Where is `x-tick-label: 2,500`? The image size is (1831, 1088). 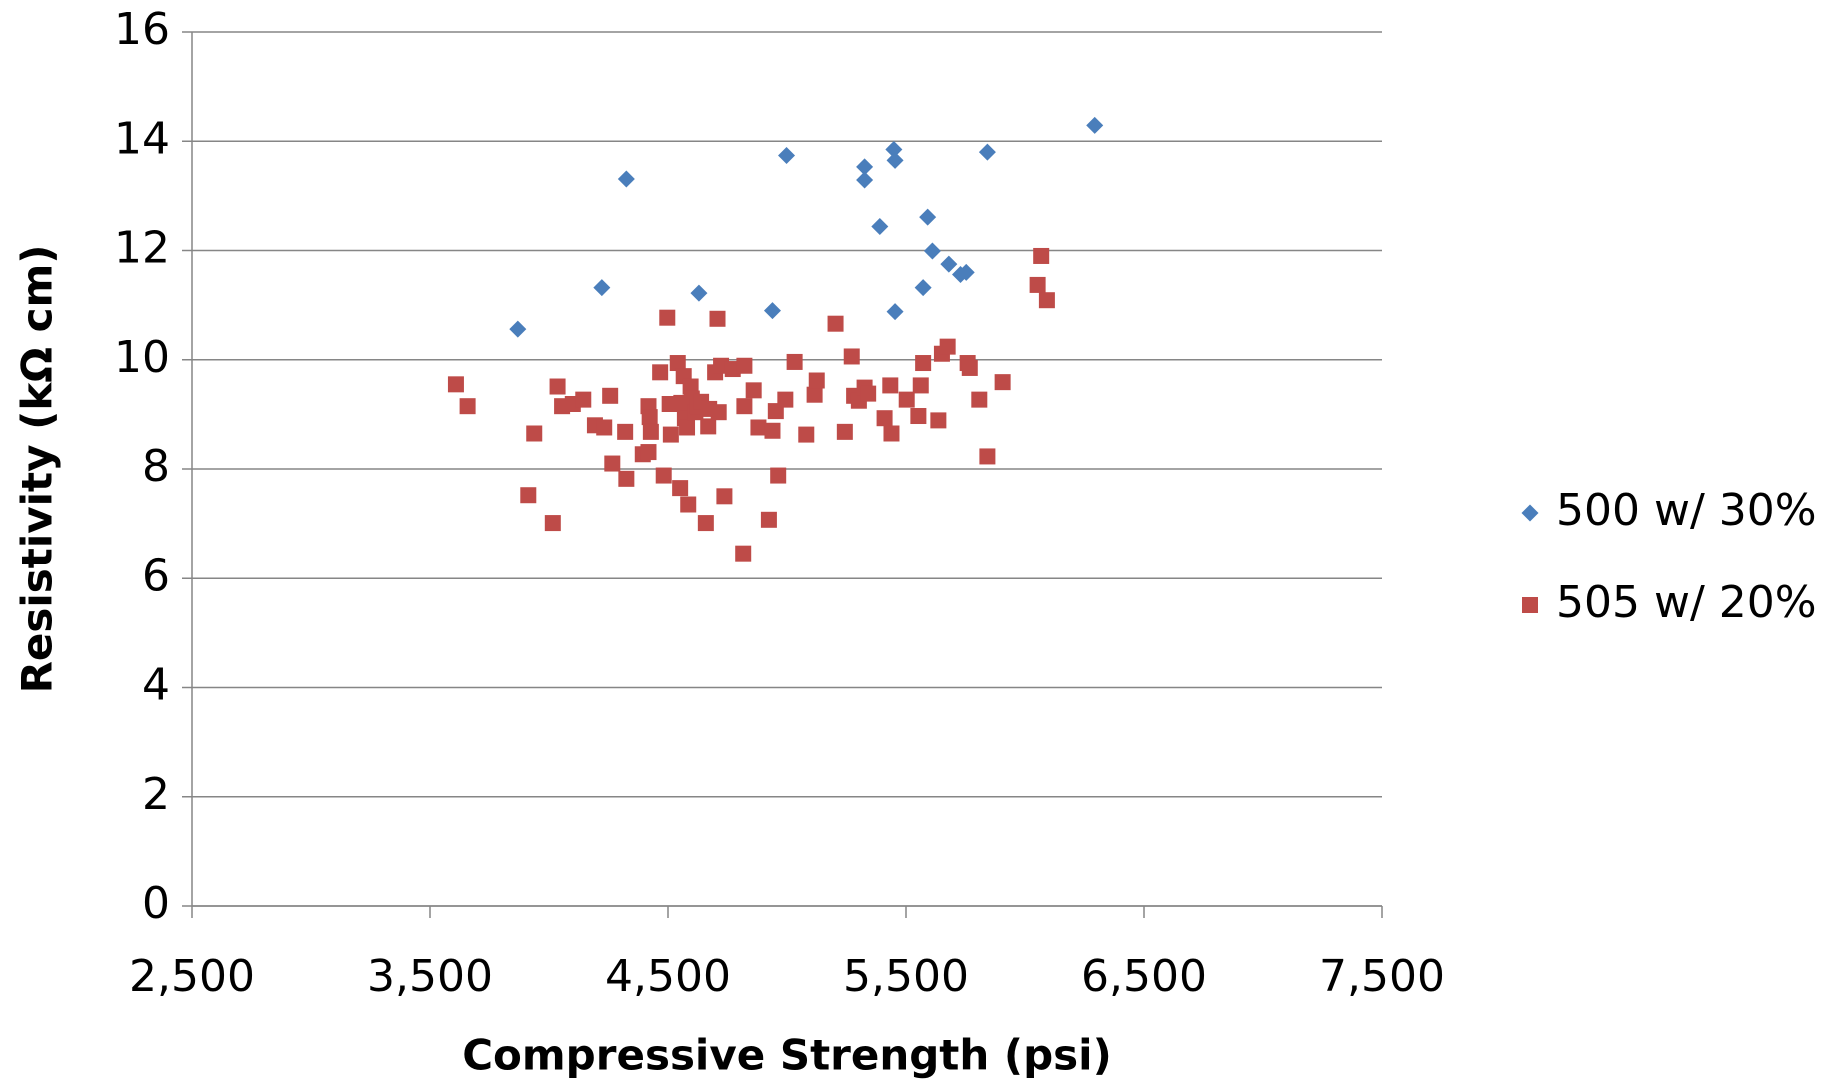
x-tick-label: 2,500 is located at coordinates (192, 976).